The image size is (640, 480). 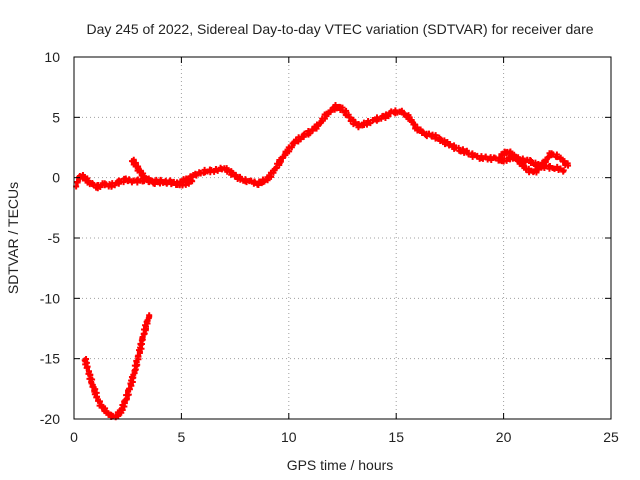 I want to click on y-tick-label: -10, so click(x=50, y=298).